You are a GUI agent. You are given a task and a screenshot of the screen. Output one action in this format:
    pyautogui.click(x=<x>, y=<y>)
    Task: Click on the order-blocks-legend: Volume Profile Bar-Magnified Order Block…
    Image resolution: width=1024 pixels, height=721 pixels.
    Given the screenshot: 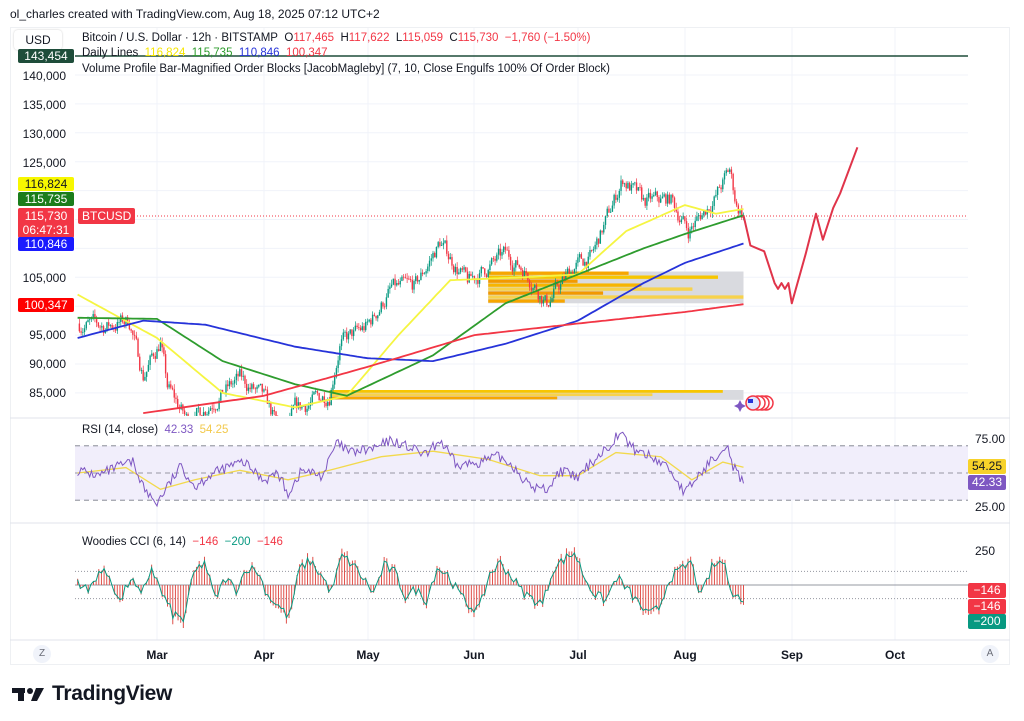 What is the action you would take?
    pyautogui.click(x=346, y=69)
    